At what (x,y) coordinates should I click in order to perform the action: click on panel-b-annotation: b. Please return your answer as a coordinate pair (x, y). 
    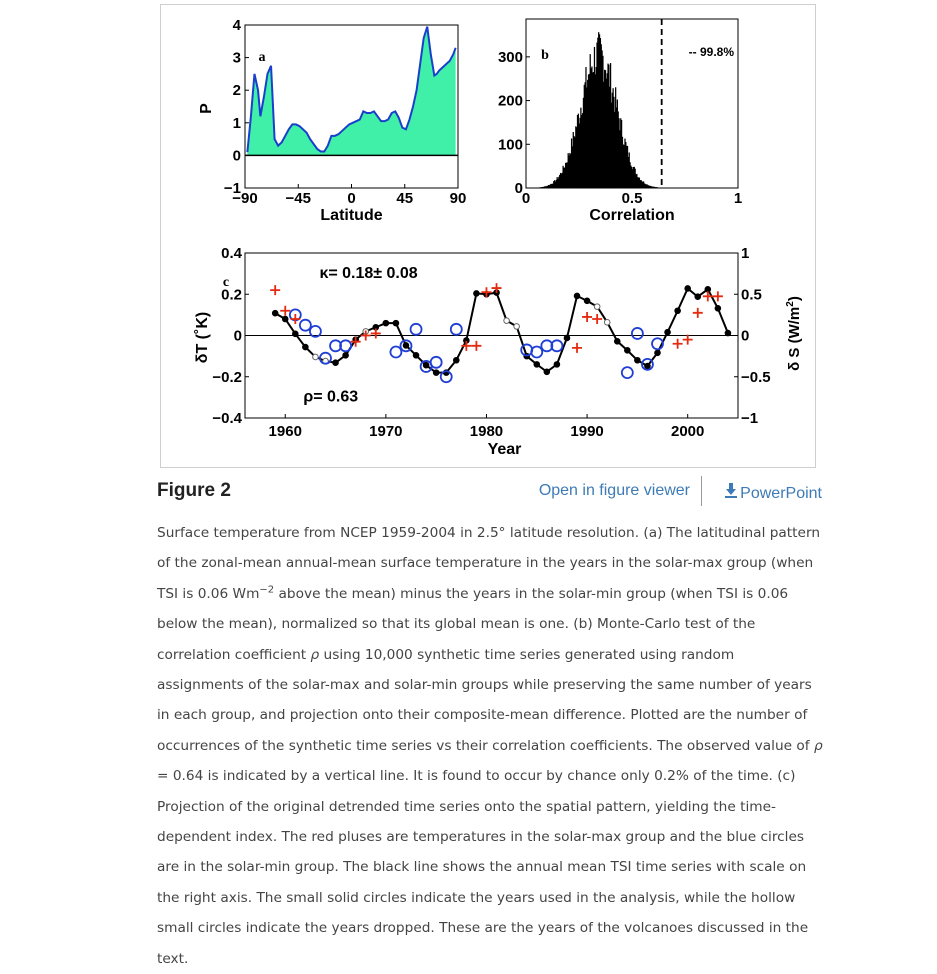
    Looking at the image, I should click on (545, 55).